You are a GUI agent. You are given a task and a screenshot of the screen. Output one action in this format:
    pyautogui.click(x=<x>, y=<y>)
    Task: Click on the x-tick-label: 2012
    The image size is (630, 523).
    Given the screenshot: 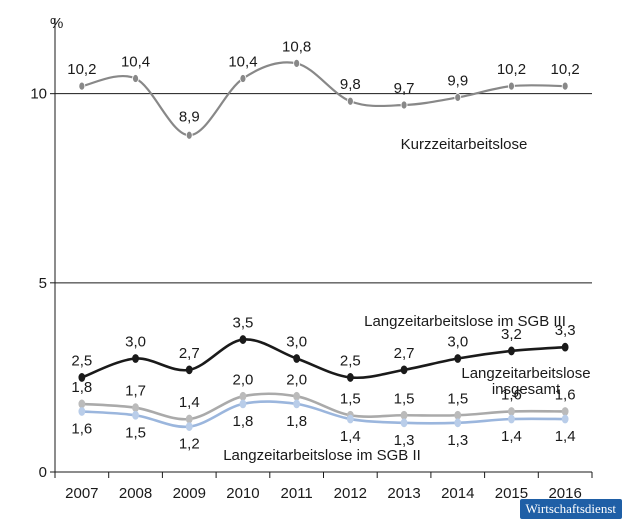 What is the action you would take?
    pyautogui.click(x=350, y=493)
    